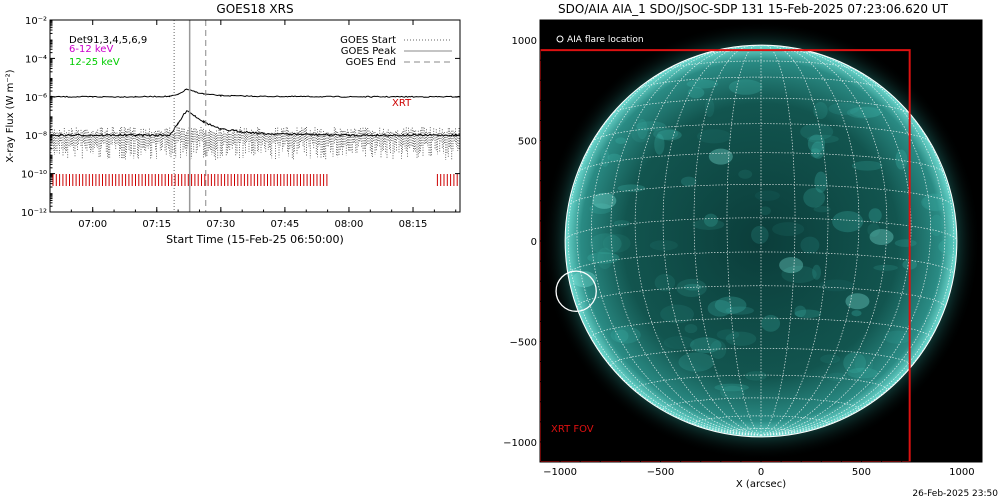 Image resolution: width=1000 pixels, height=504 pixels. What do you see at coordinates (255, 239) in the screenshot?
I see `goes-x-axis-label: Start Time (15-Feb-25 06:50:00)` at bounding box center [255, 239].